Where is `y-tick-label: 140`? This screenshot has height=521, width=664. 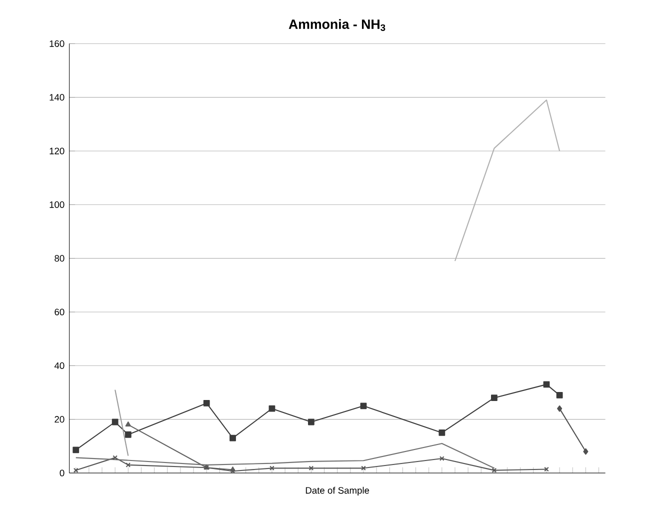 y-tick-label: 140 is located at coordinates (57, 97).